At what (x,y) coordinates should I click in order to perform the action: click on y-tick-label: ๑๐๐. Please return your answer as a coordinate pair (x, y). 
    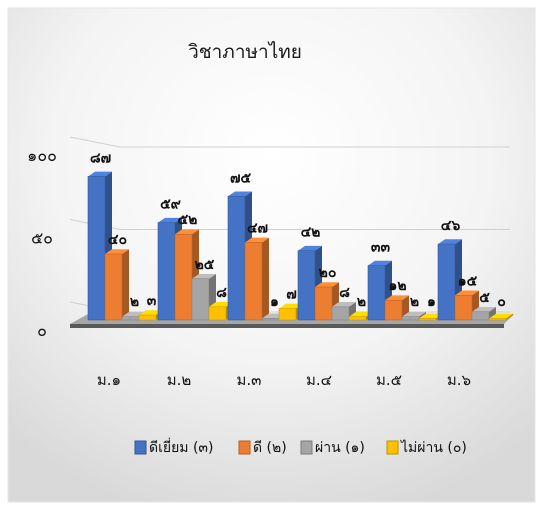
    Looking at the image, I should click on (42, 155).